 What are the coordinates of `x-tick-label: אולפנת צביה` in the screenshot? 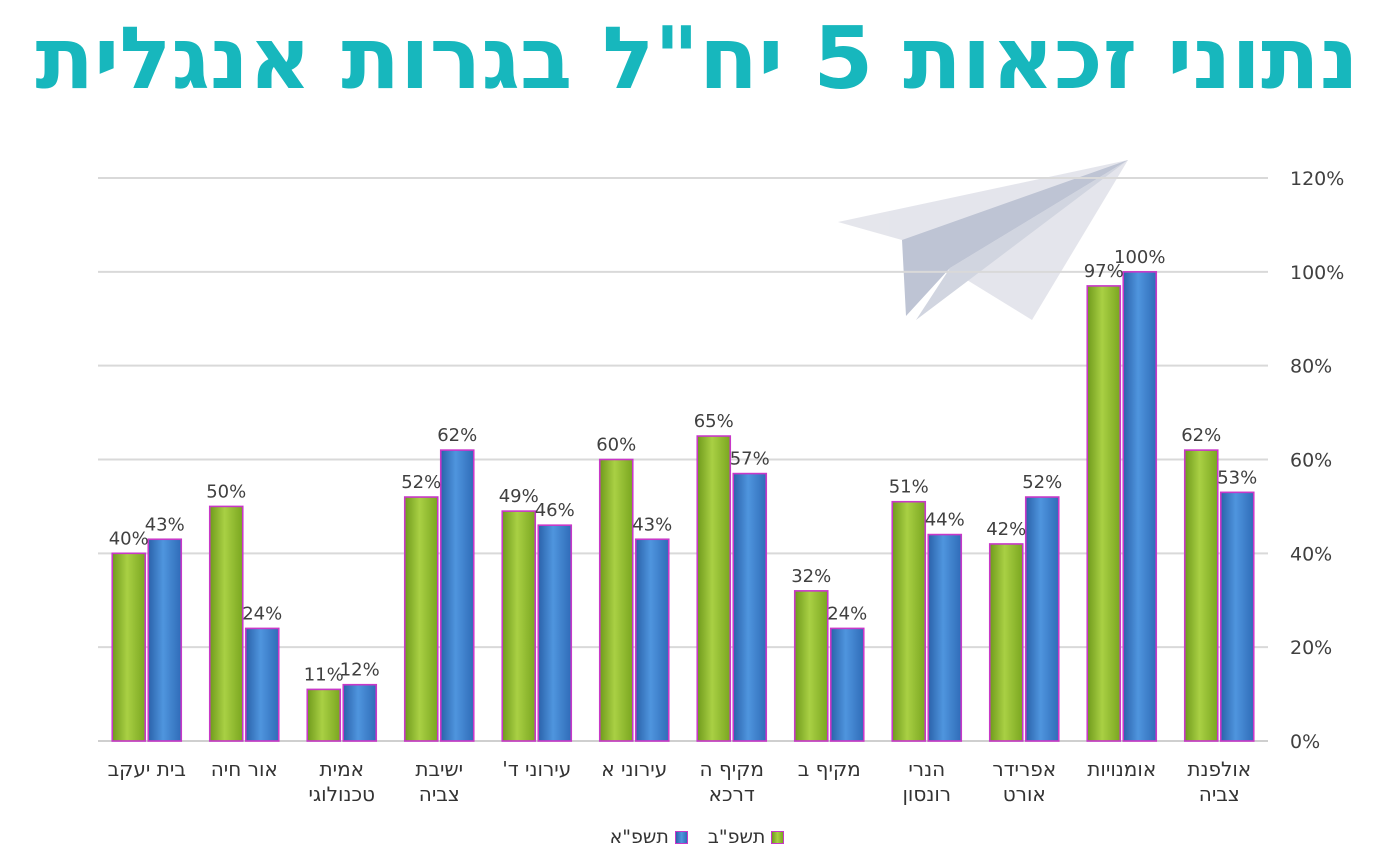 It's located at (1219, 781).